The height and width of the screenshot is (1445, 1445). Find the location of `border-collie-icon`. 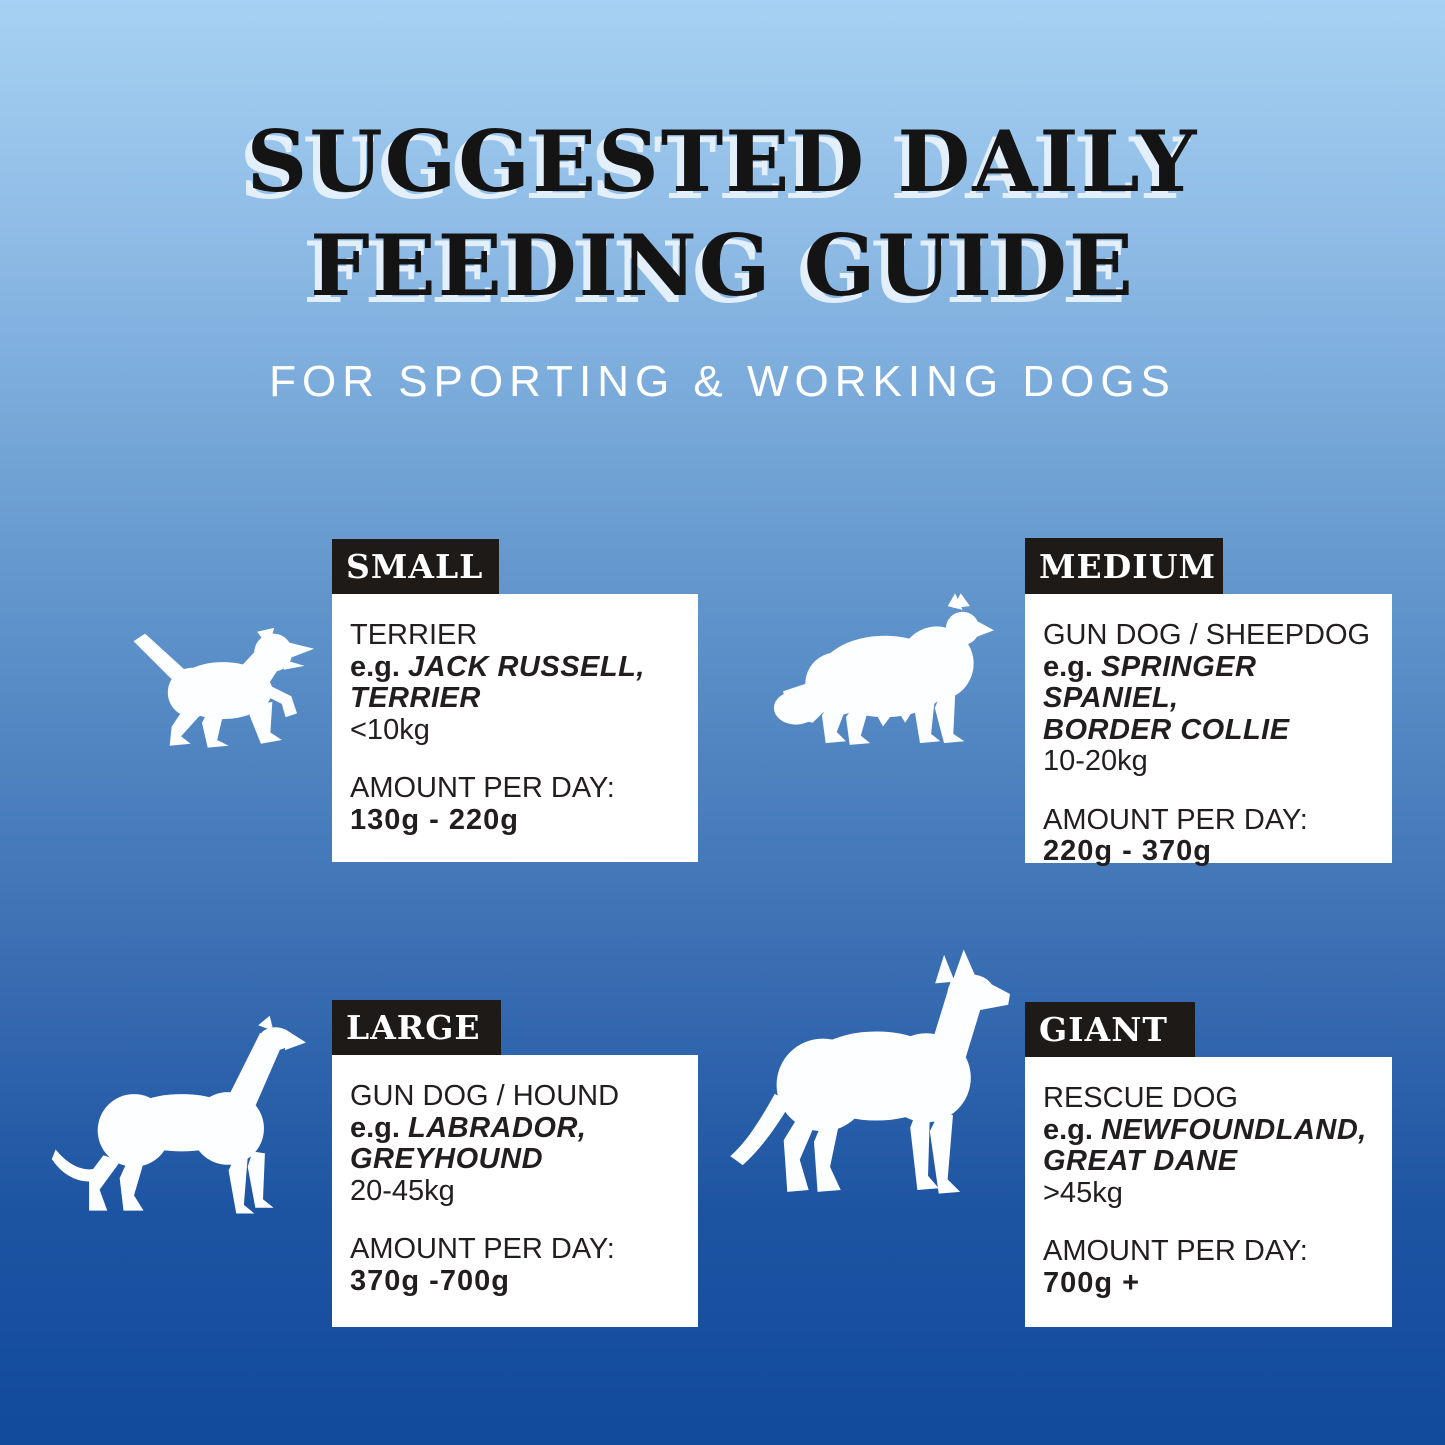

border-collie-icon is located at coordinates (883, 670).